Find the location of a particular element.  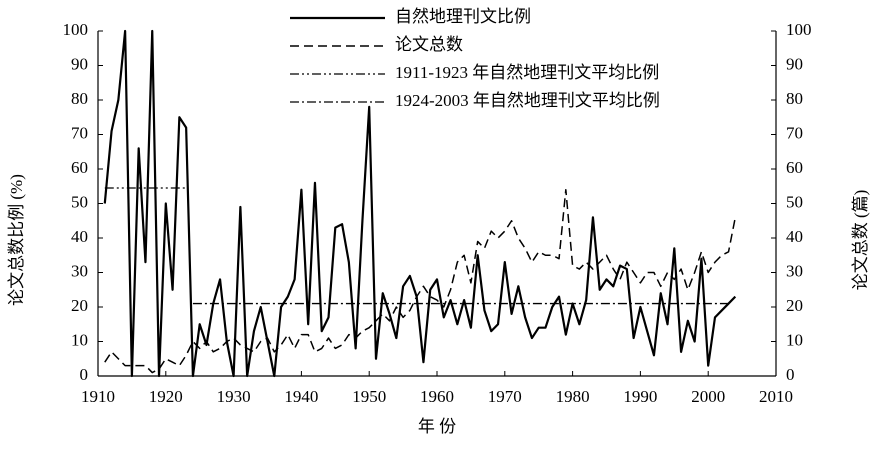

y-tick-label: 70 is located at coordinates (79, 132).